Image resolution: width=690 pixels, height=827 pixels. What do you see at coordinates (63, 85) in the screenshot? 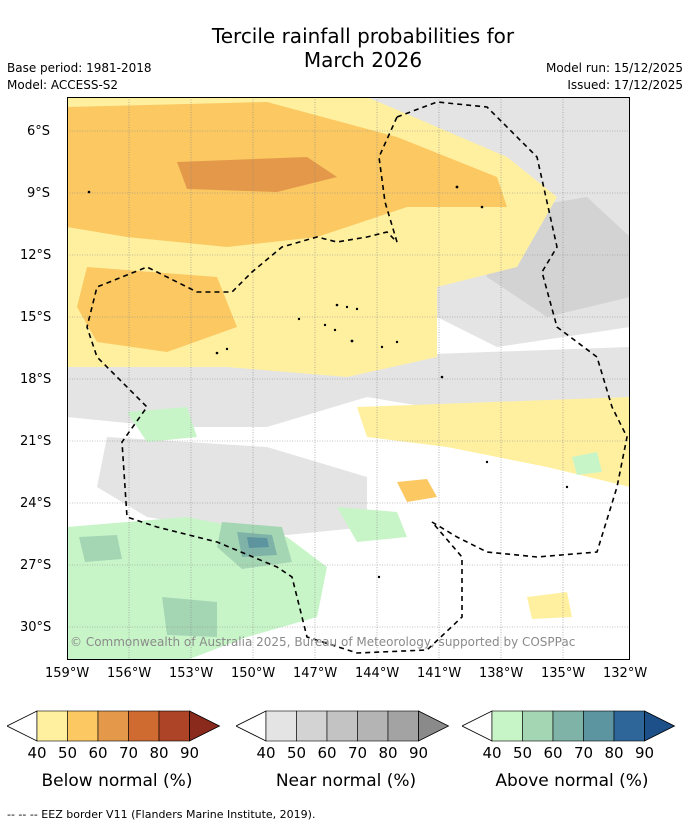
I see `model-name: Model: ACCESS-S2` at bounding box center [63, 85].